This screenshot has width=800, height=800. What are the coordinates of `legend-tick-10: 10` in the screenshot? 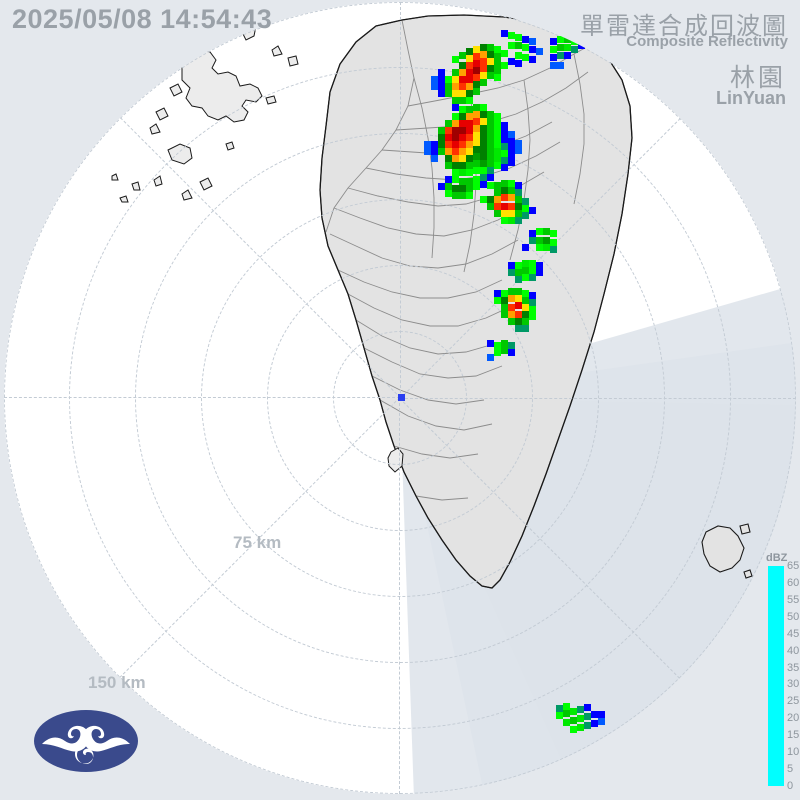 It's located at (793, 752).